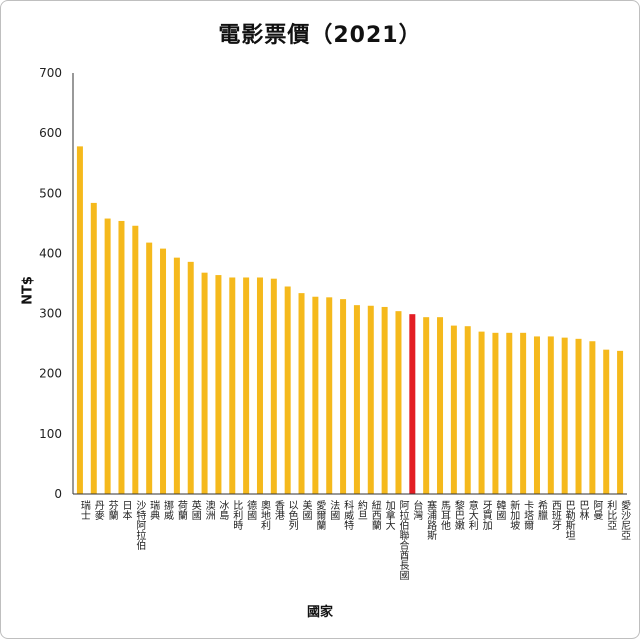  I want to click on x-tick-label: 馬耳他, so click(445, 515).